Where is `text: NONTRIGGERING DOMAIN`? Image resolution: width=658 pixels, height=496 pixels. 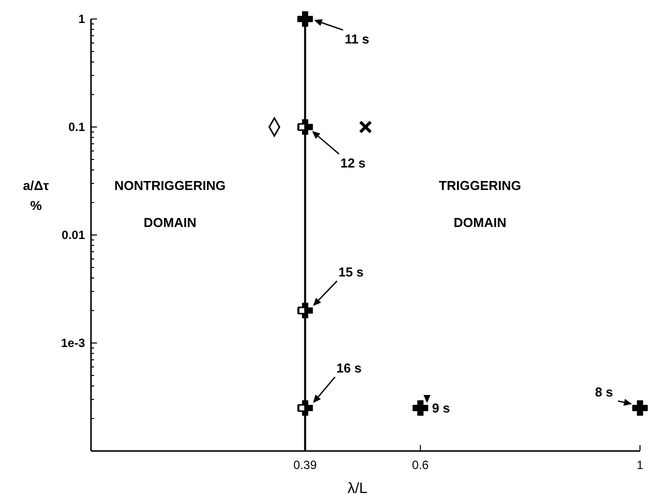 text: NONTRIGGERING DOMAIN is located at coordinates (170, 204).